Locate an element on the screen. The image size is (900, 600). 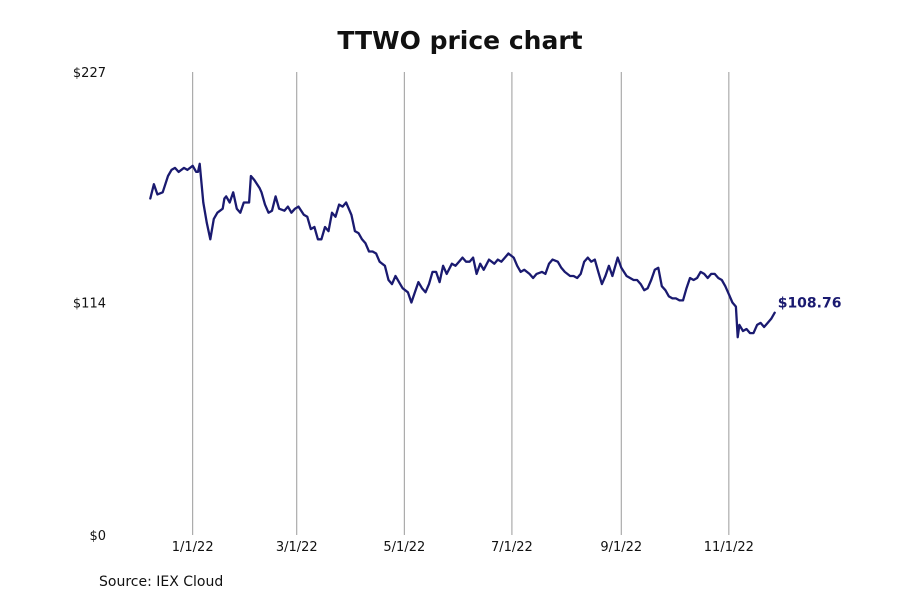
x-tick-label: 5/1/22 is located at coordinates (404, 547).